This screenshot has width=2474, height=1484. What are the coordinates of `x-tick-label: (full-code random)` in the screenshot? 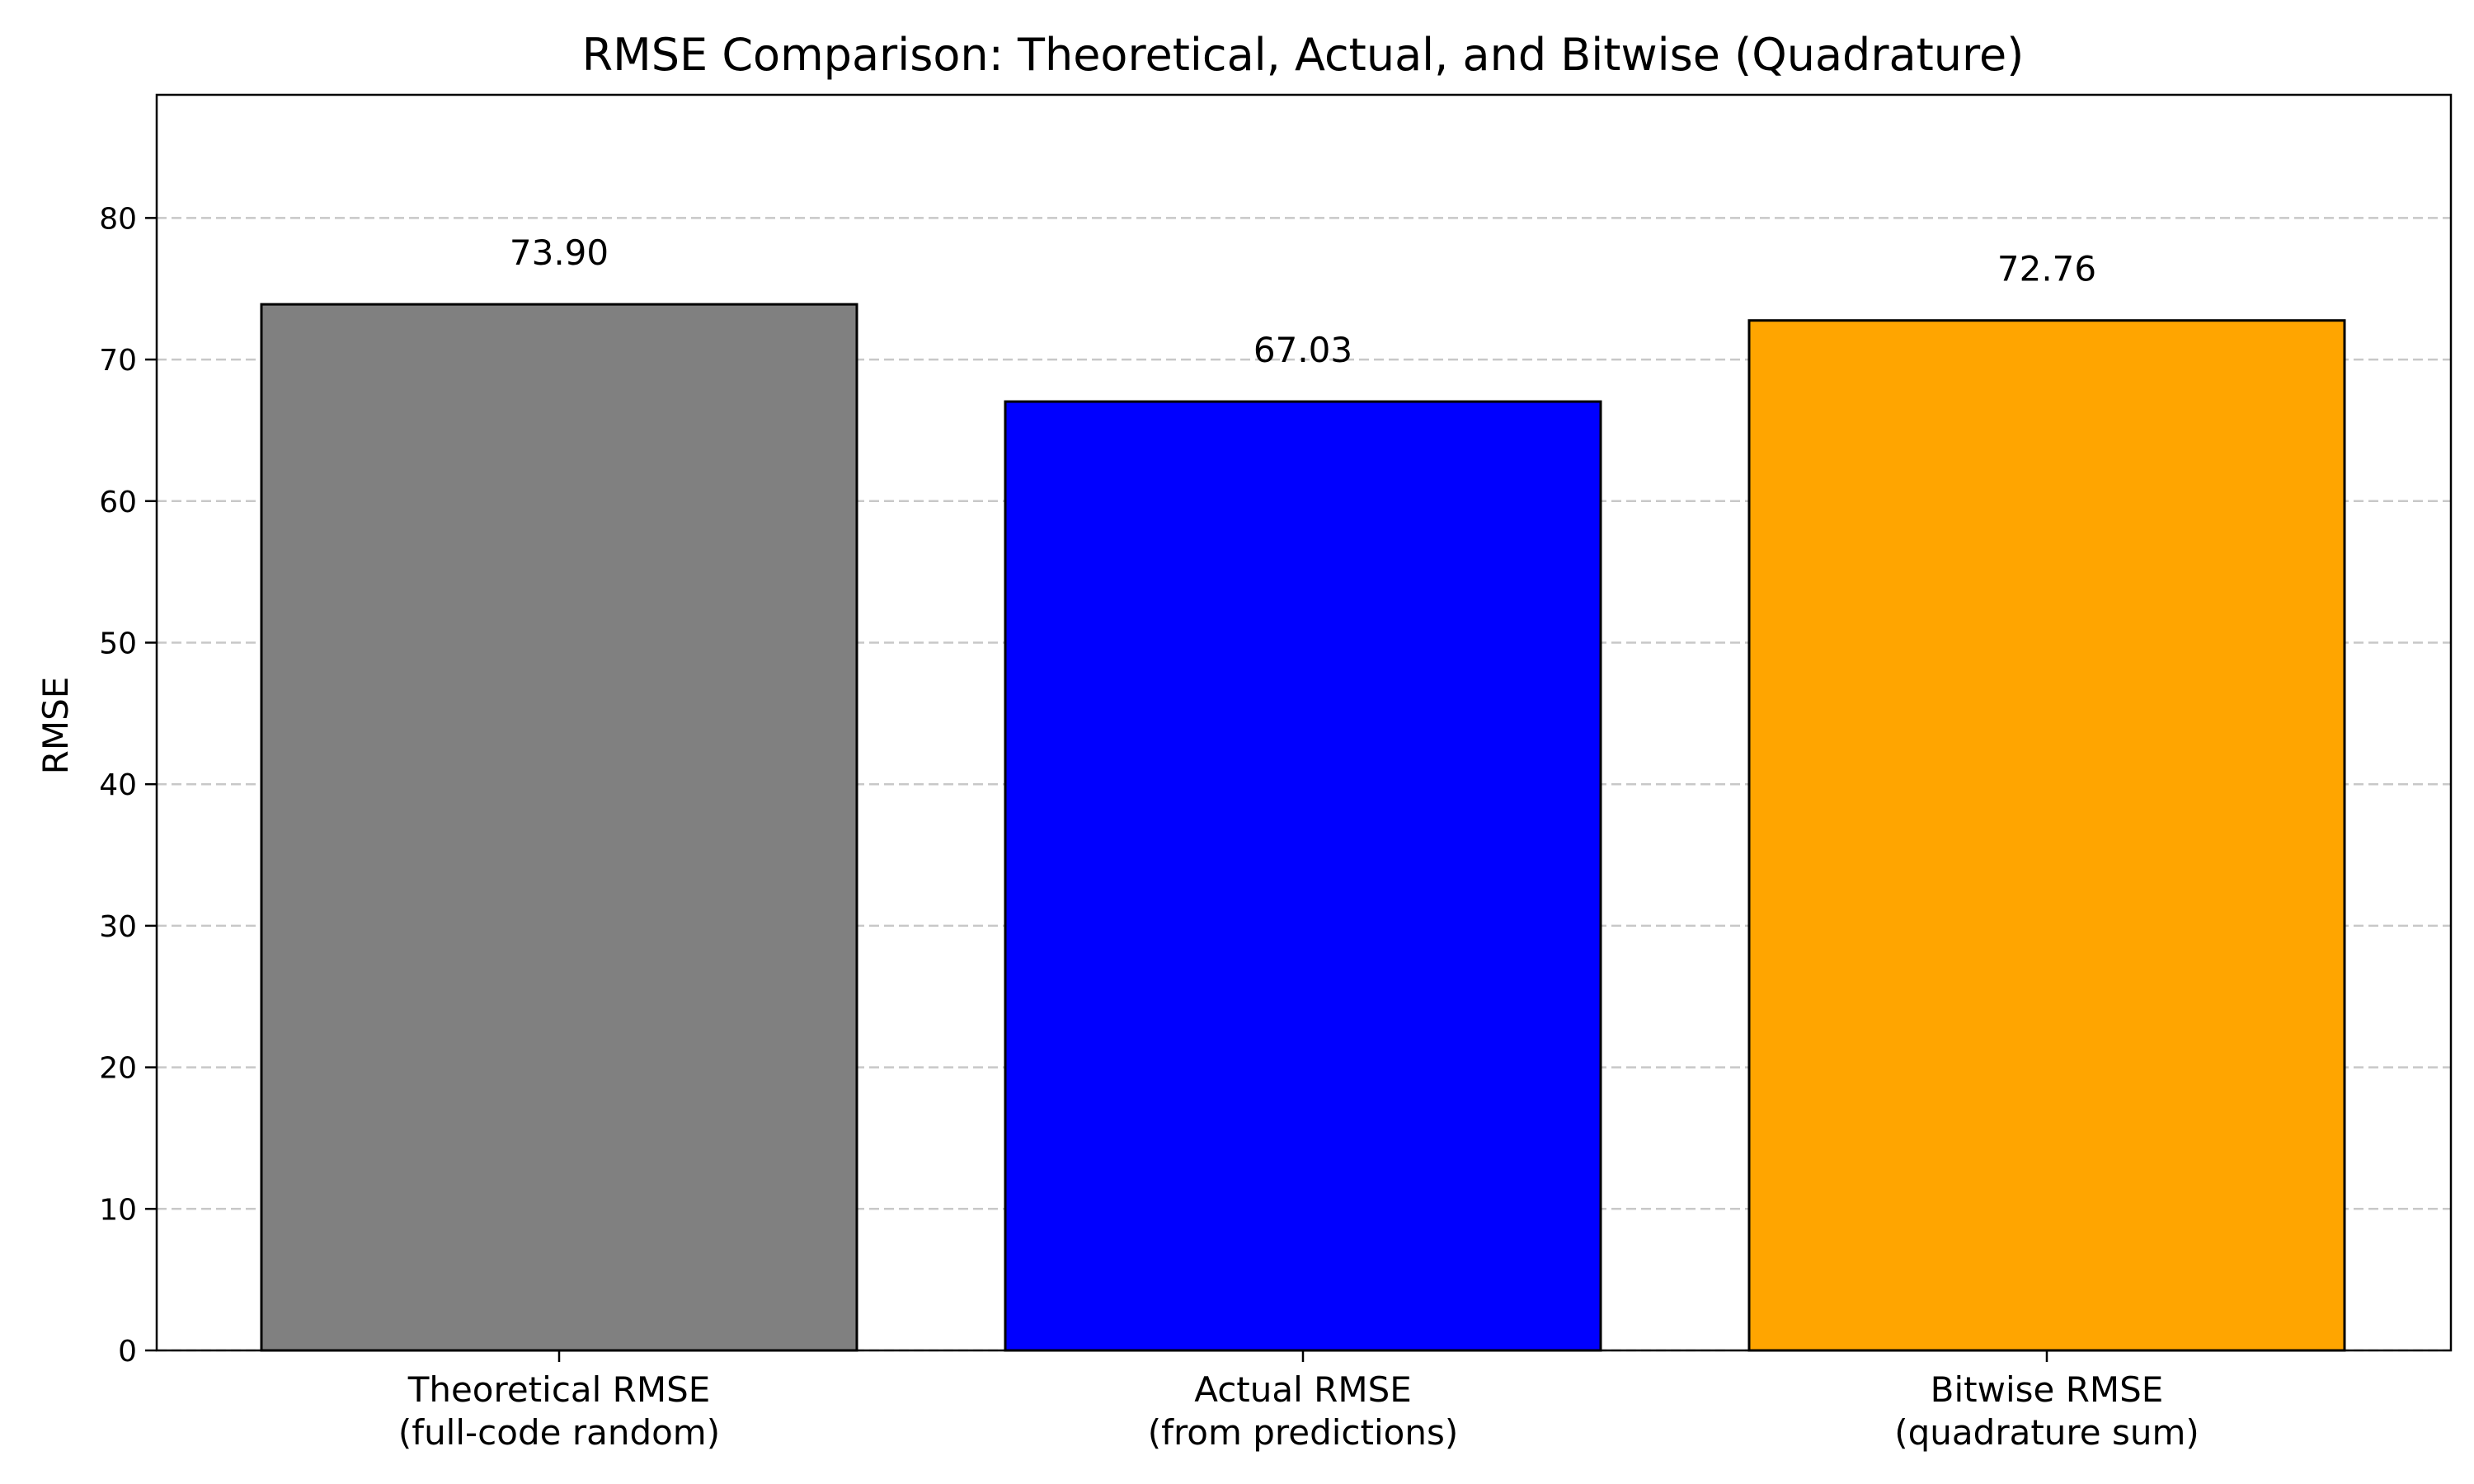 It's located at (559, 1432).